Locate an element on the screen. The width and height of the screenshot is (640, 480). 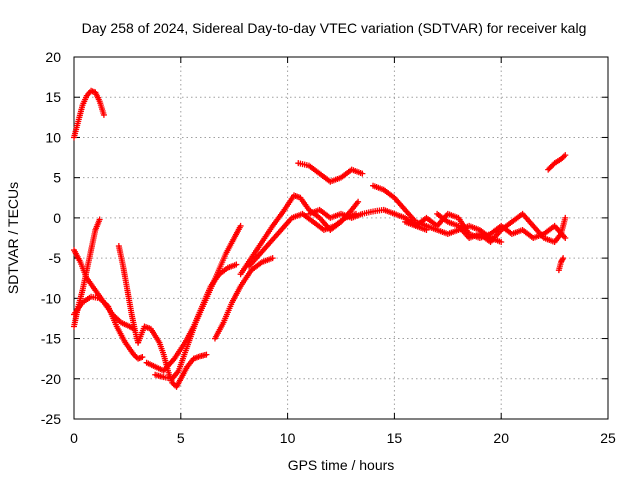
y-tick-label: -5 is located at coordinates (55, 258).